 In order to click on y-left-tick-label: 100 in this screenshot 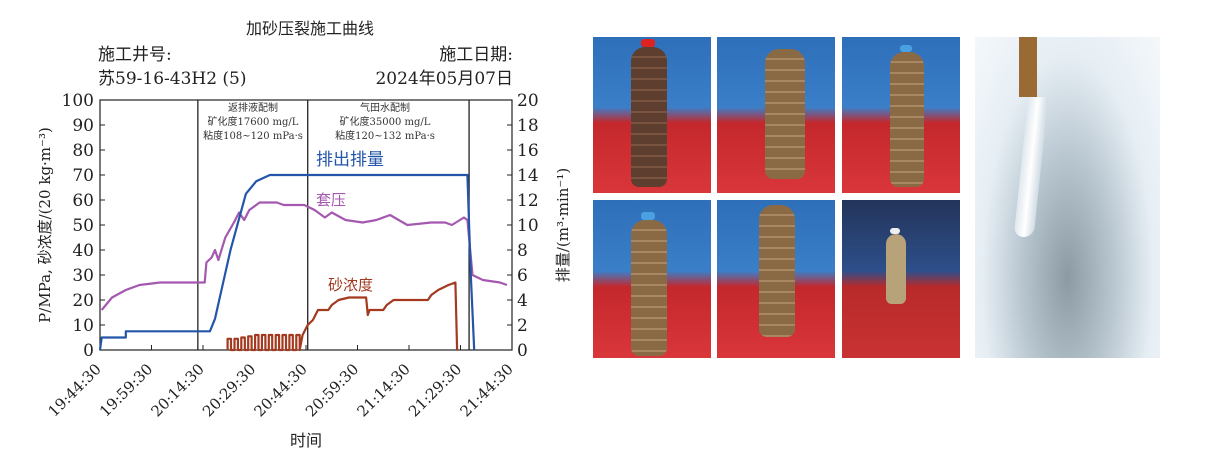, I will do `click(78, 101)`.